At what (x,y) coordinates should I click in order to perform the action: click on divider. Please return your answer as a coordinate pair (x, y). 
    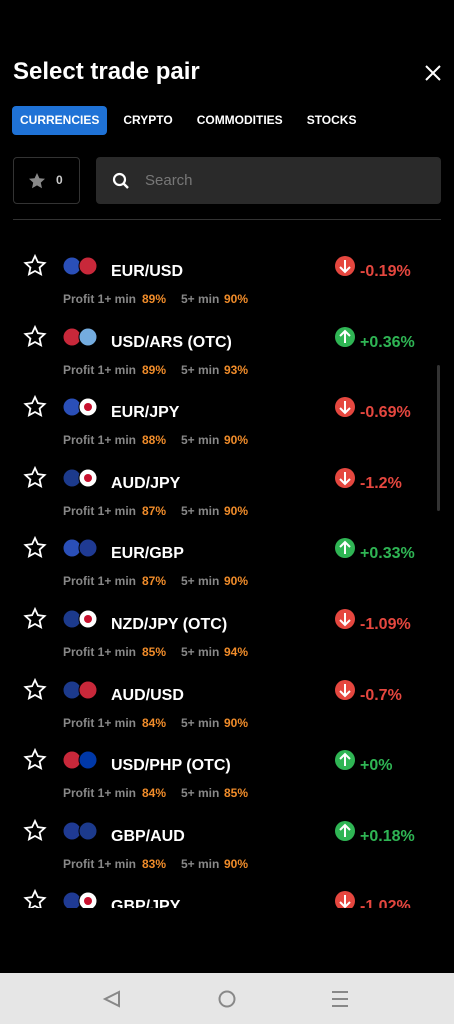
    Looking at the image, I should click on (227, 219).